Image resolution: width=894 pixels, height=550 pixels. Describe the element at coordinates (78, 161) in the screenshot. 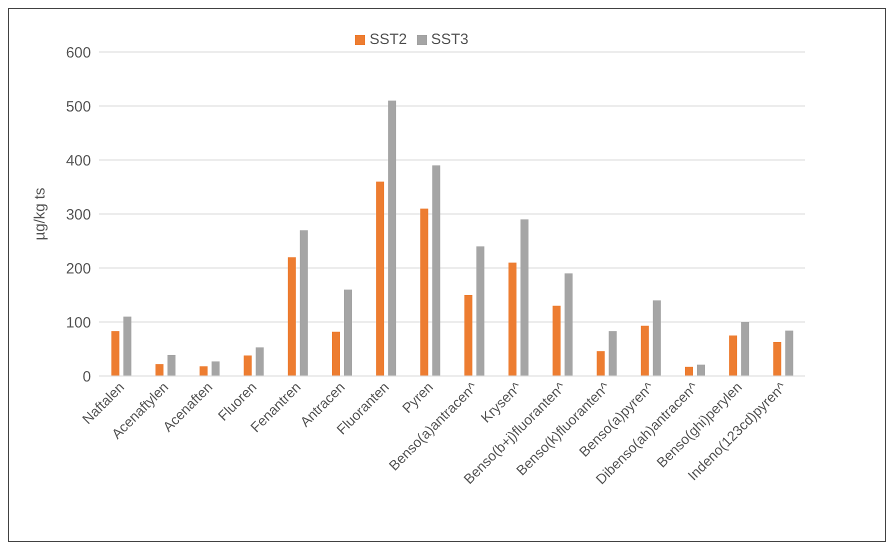

I see `y-tick-label: 400` at that location.